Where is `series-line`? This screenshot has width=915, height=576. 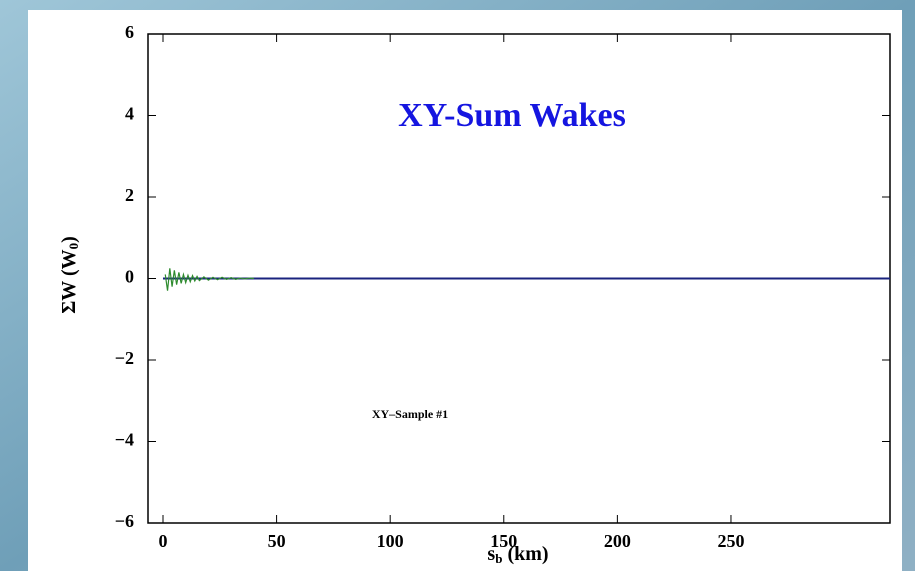 series-line is located at coordinates (209, 279).